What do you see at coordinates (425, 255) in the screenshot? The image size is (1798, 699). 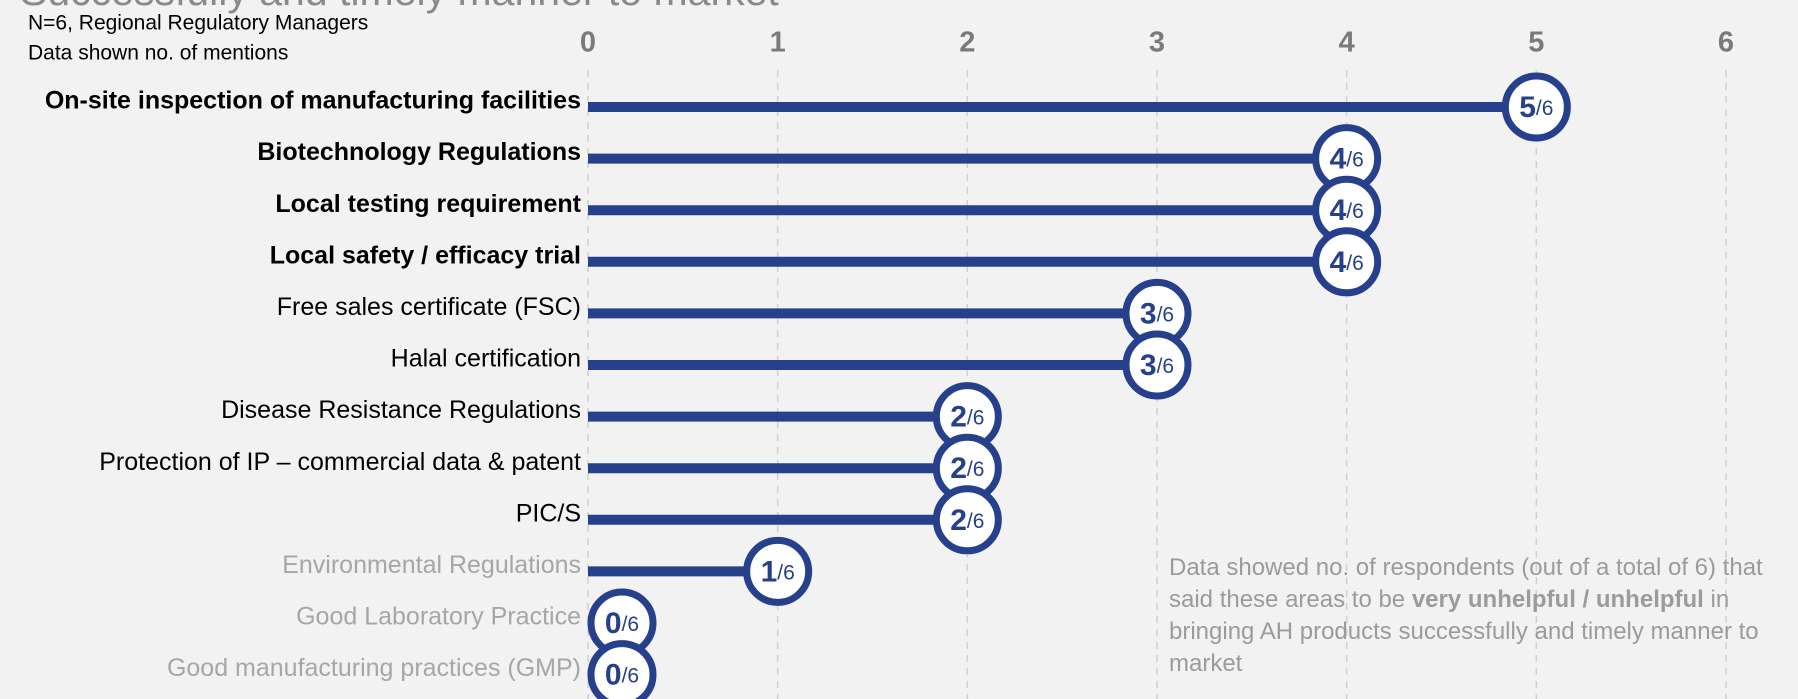 I see `category-label: Local safety / efficacy trial` at bounding box center [425, 255].